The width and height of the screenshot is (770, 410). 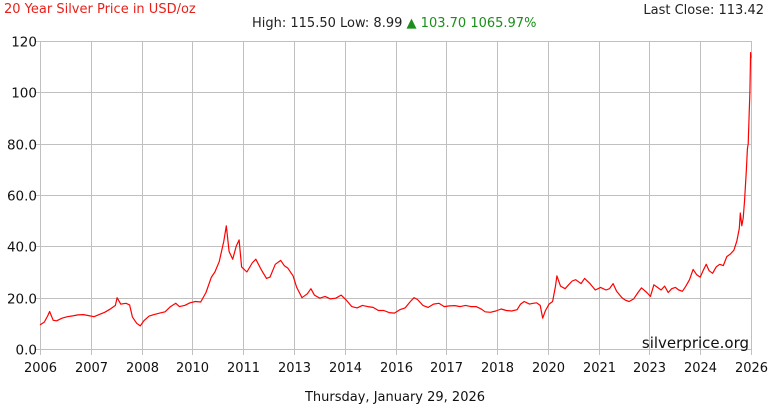 What do you see at coordinates (497, 368) in the screenshot?
I see `x-tick-label: 2018` at bounding box center [497, 368].